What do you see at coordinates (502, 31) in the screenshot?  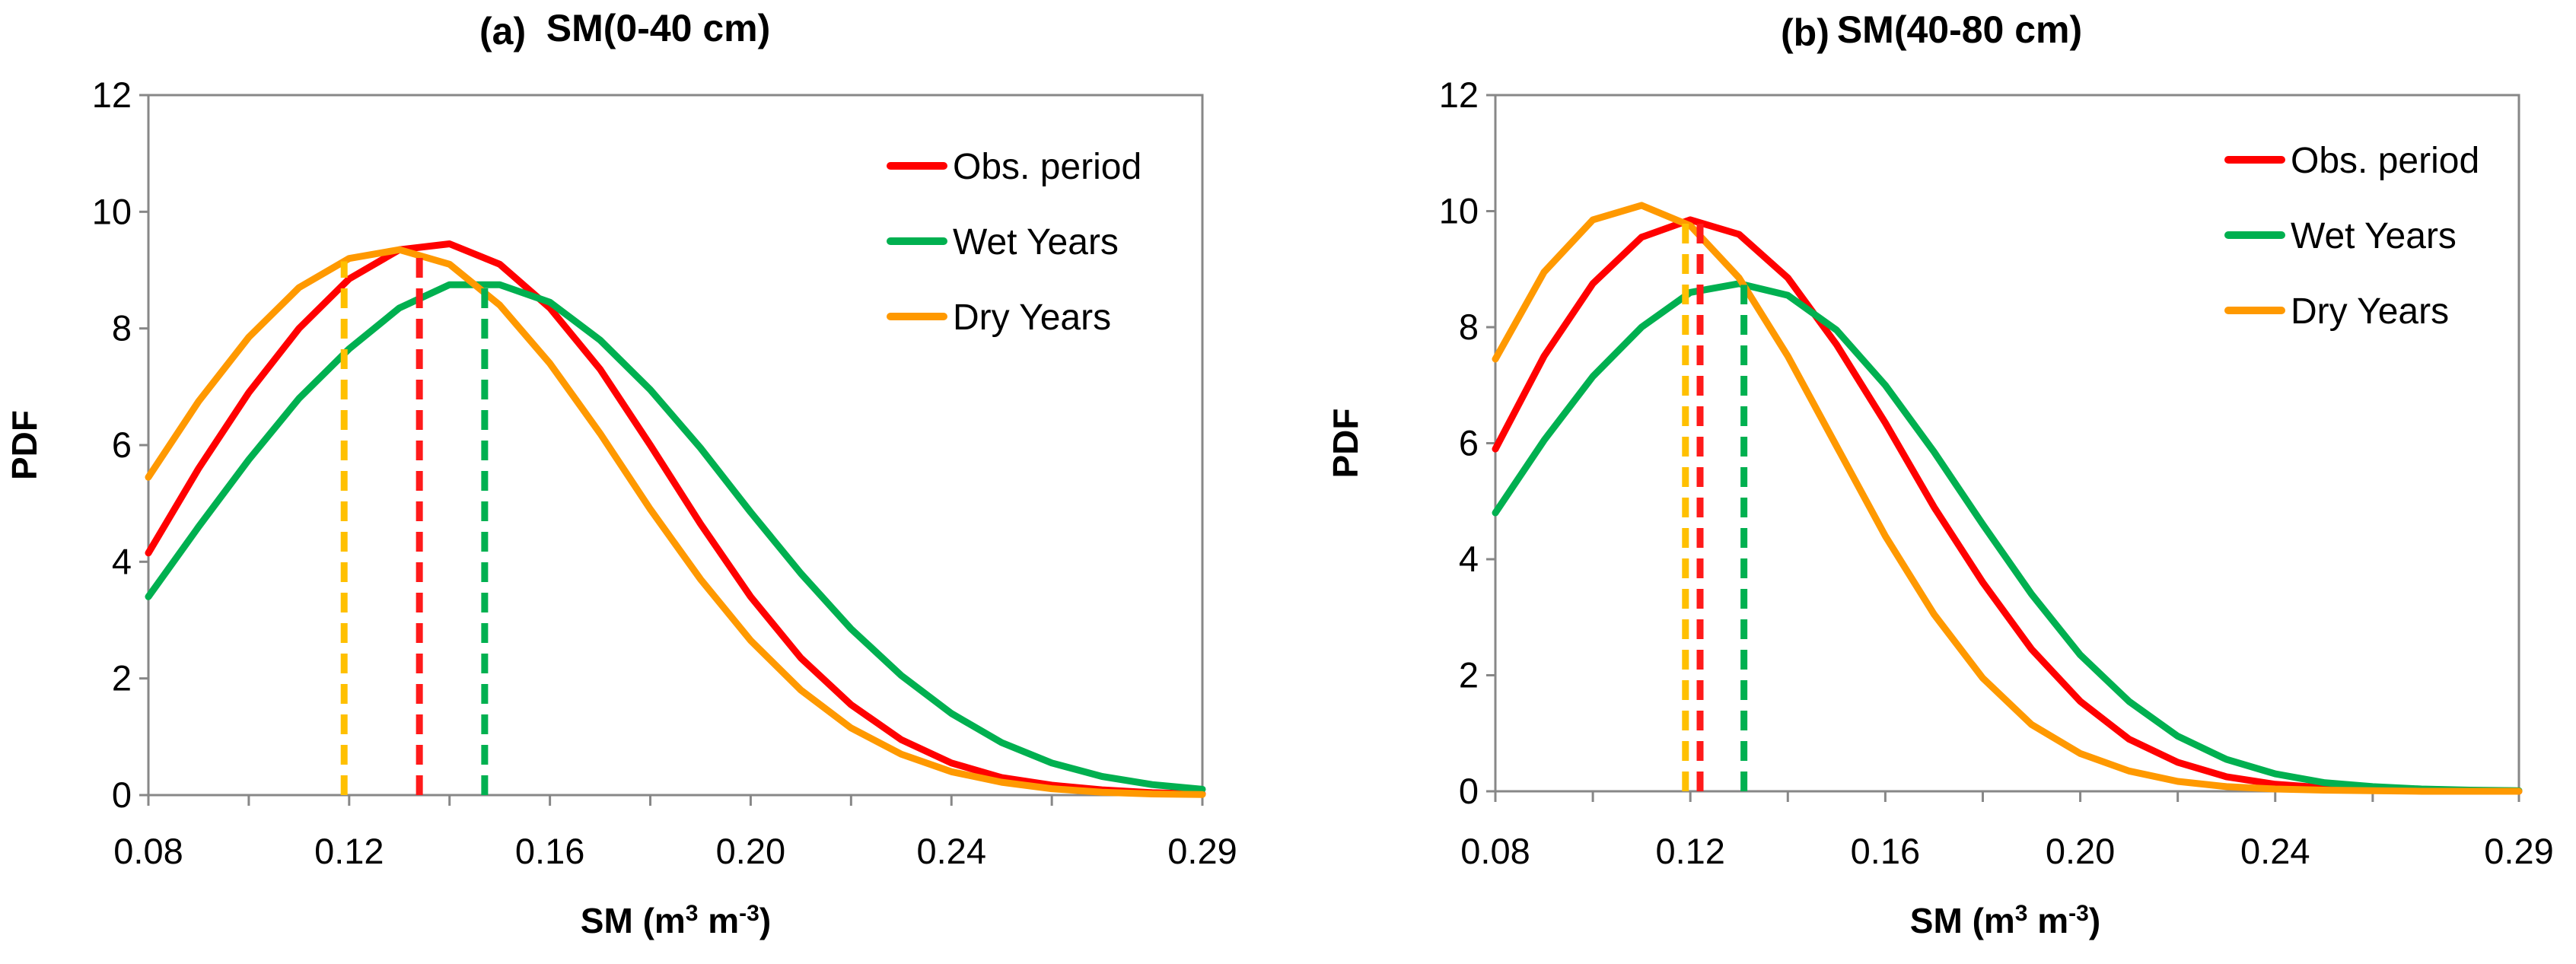 I see `panel-label: (a)` at bounding box center [502, 31].